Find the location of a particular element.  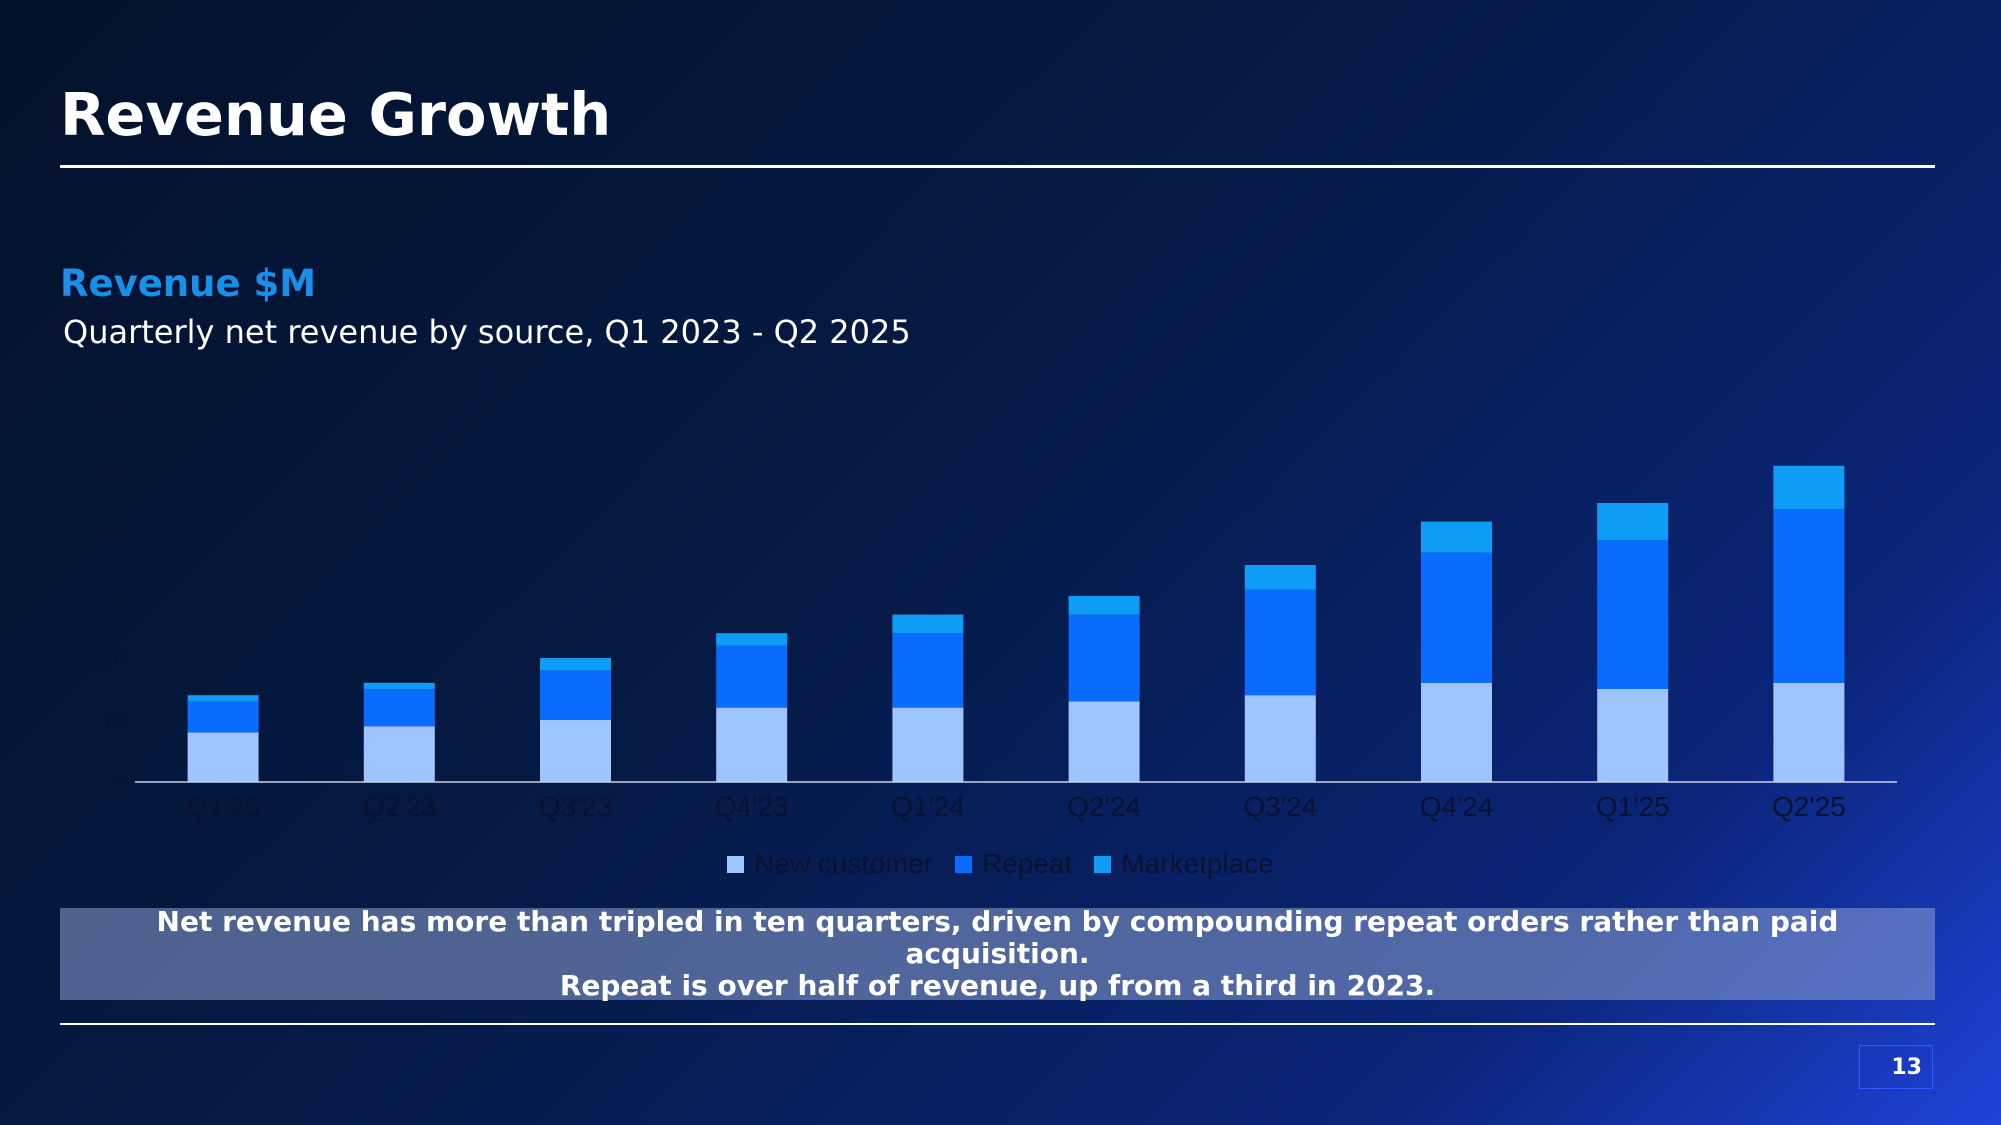

legend-item-new-customer: New customer is located at coordinates (830, 864).